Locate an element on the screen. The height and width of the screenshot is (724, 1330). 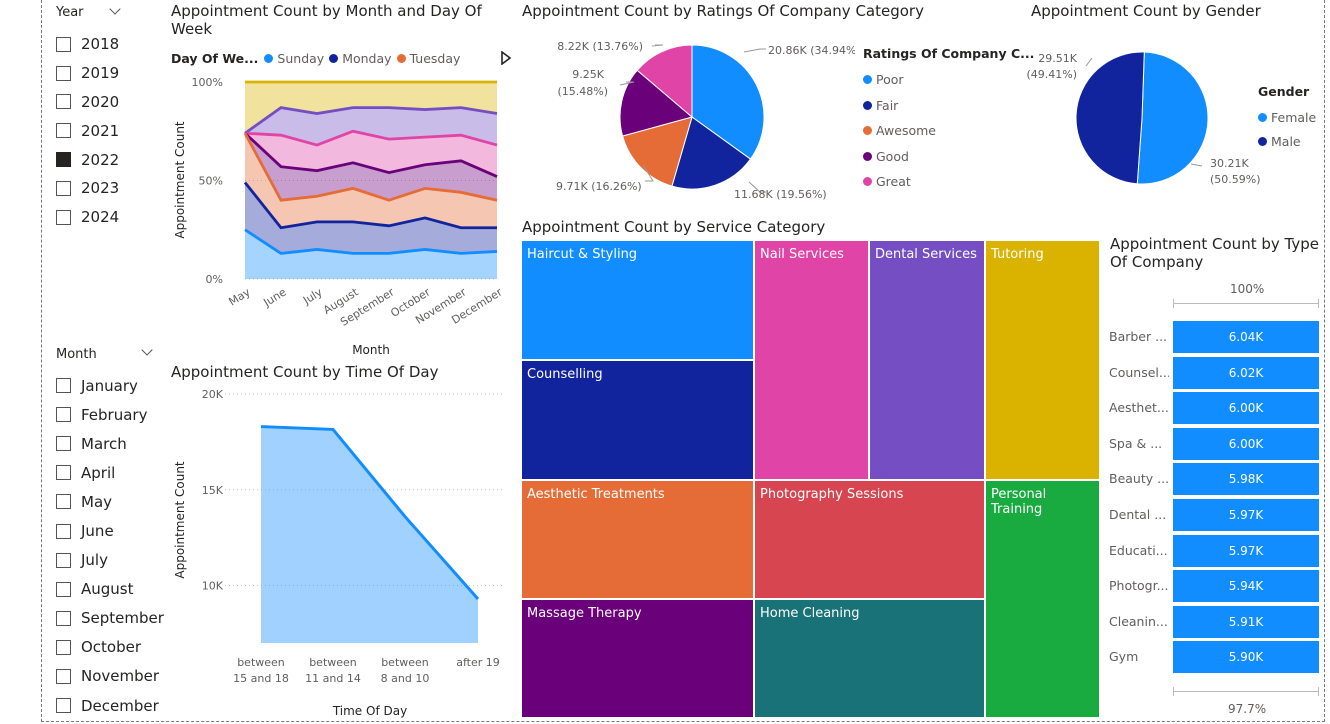
legend-item-good: Good is located at coordinates (948, 157).